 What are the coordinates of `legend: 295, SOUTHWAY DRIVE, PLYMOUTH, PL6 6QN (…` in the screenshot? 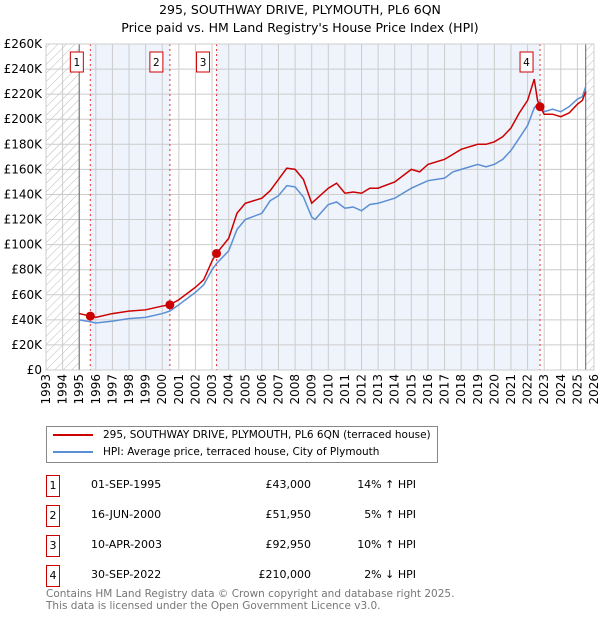 It's located at (242, 444).